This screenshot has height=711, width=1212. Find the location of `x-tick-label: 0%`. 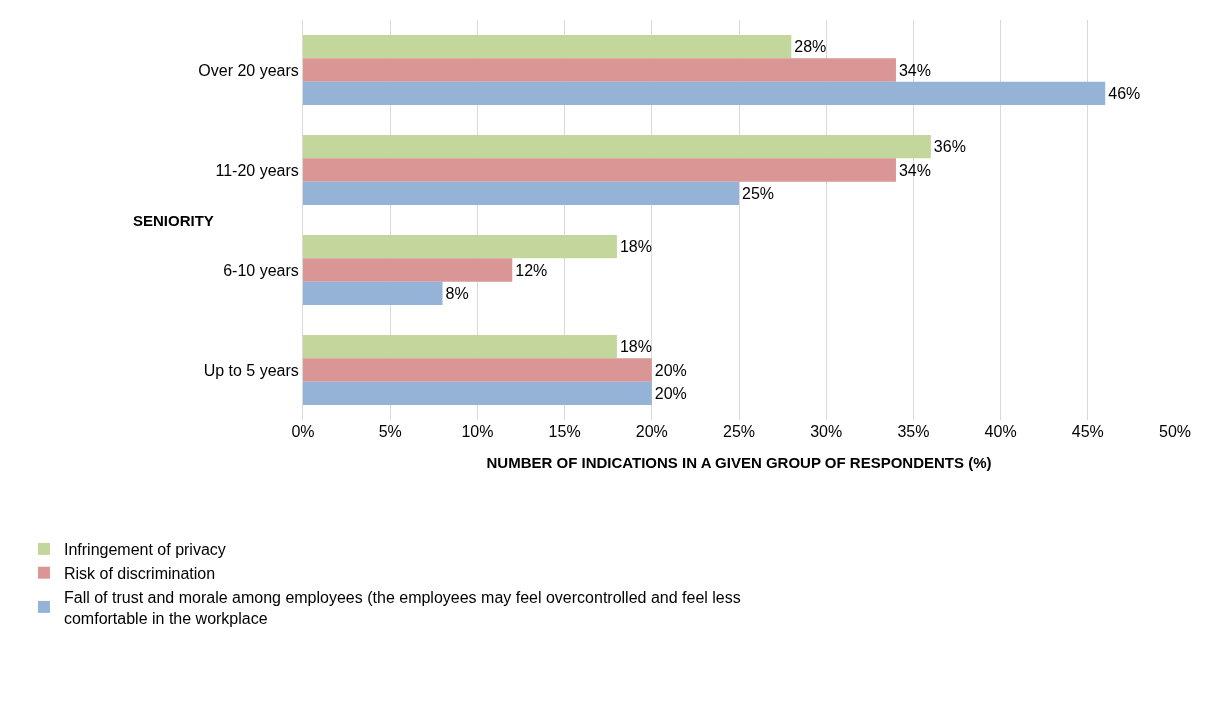

x-tick-label: 0% is located at coordinates (303, 431).